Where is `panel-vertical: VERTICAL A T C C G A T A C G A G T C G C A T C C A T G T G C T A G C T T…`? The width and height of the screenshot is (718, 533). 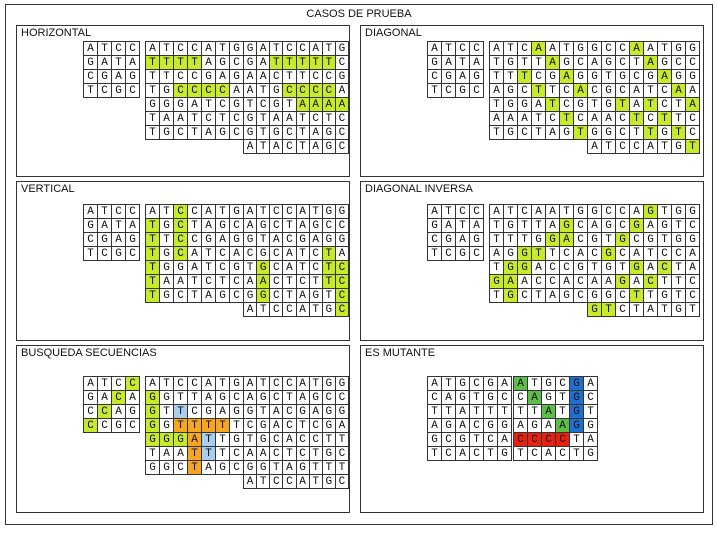 panel-vertical: VERTICAL A T C C G A T A C G A G T C G C A T C C A T G T G C T A G C T T… is located at coordinates (183, 261).